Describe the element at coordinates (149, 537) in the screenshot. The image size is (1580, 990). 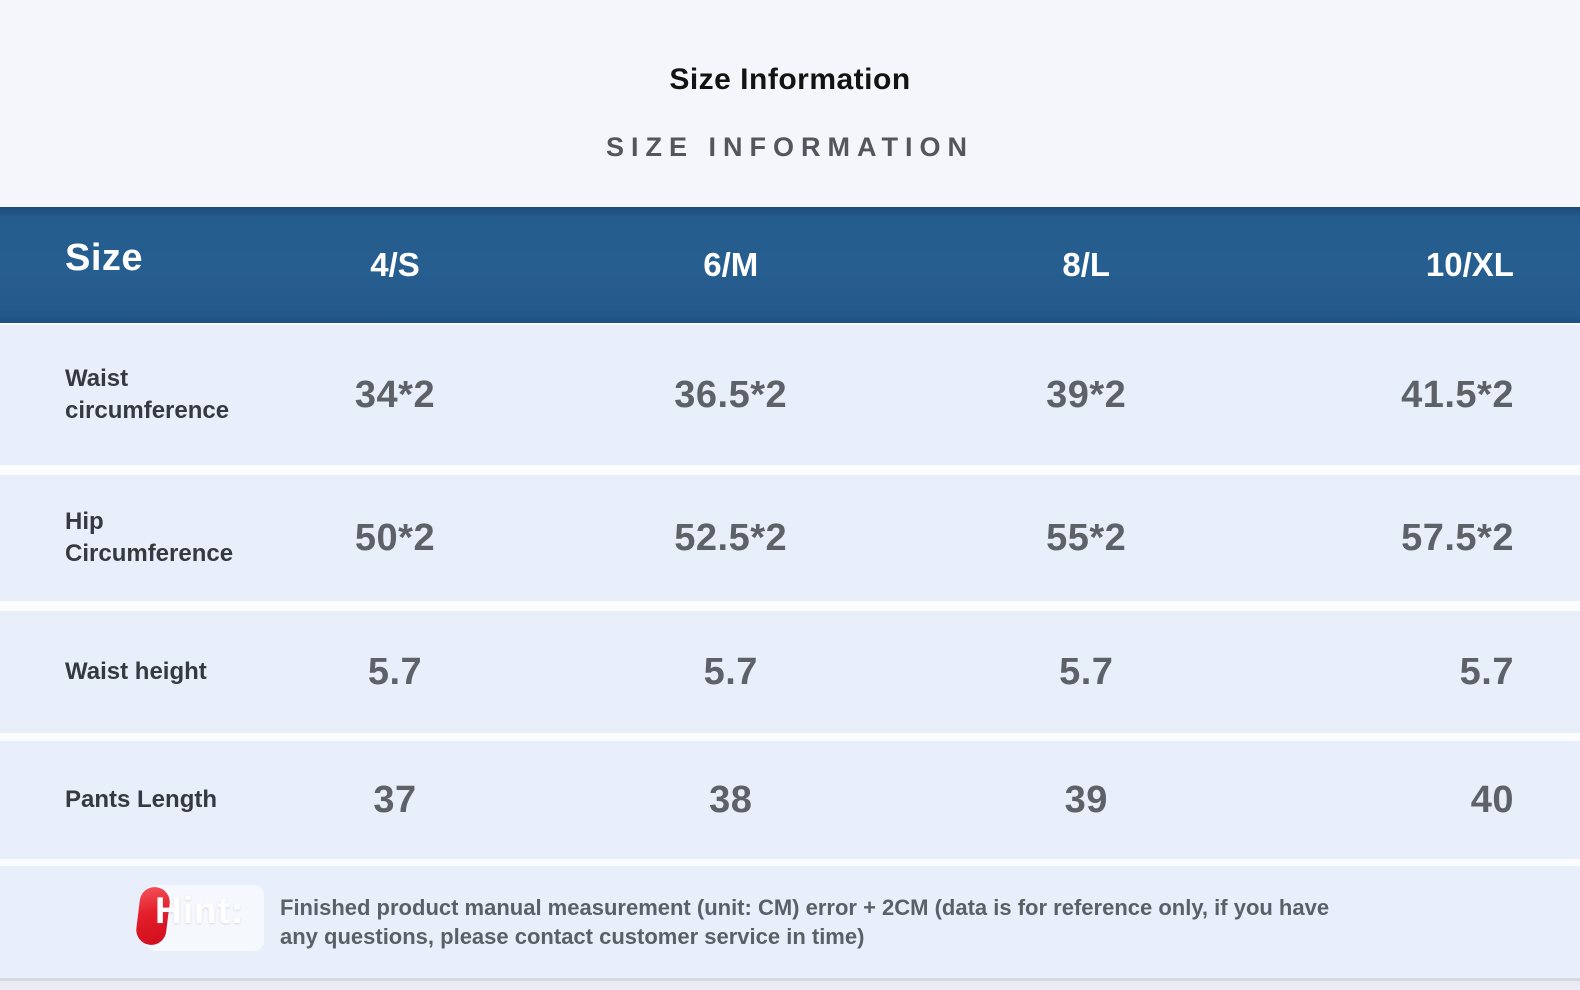
I see `row-label: Hip Circumference` at that location.